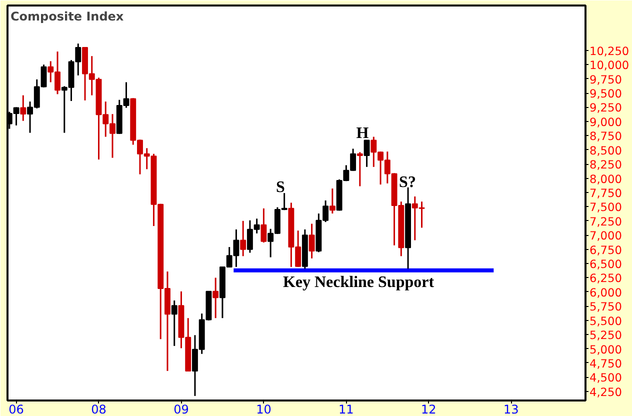 This screenshot has height=416, width=632. I want to click on annotation: H, so click(363, 133).